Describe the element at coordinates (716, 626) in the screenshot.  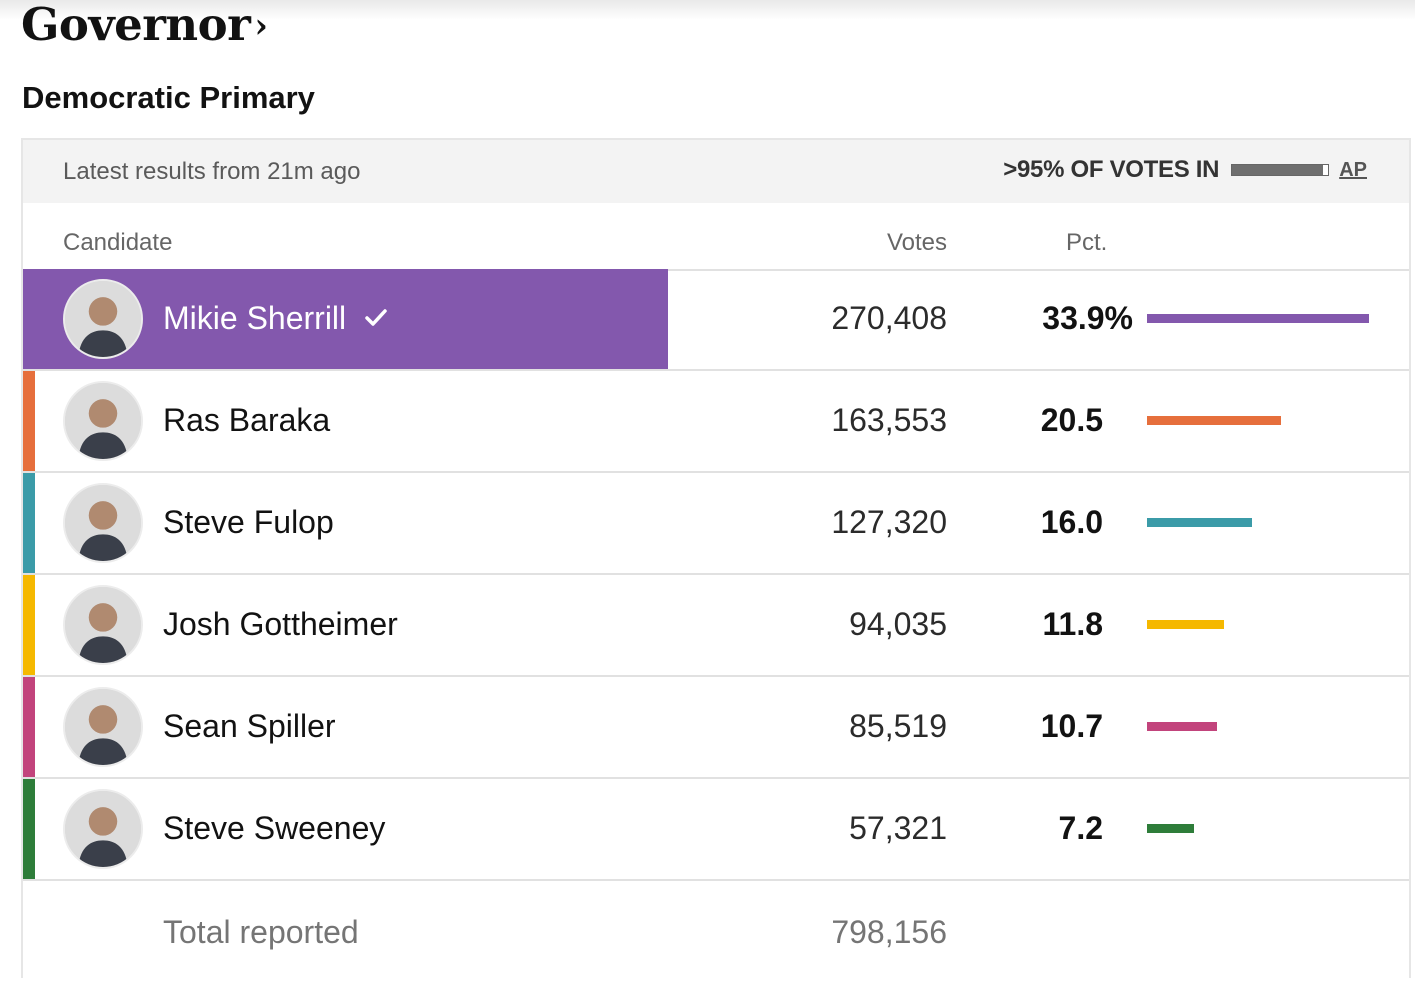
I see `candidate-row: Josh Gottheimer 94,035 11.8` at that location.